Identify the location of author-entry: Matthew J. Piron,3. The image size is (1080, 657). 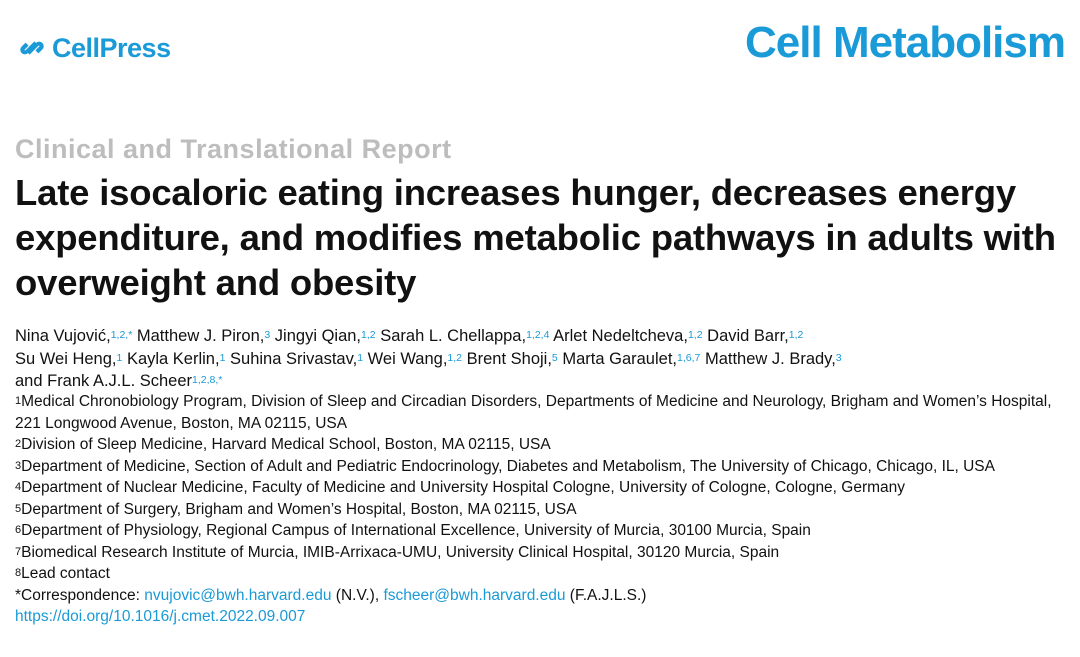
(203, 336).